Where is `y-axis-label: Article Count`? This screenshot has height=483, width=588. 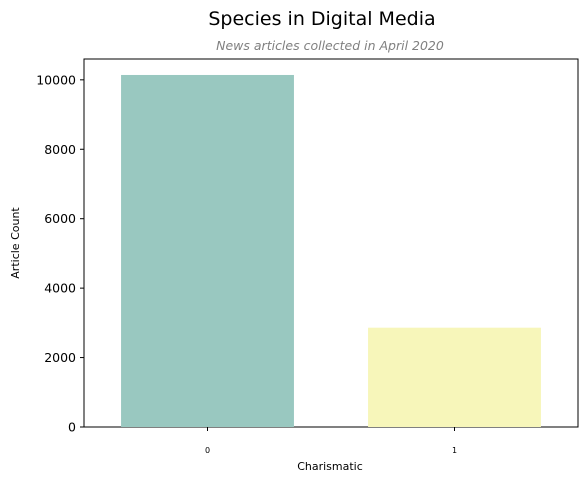
y-axis-label: Article Count is located at coordinates (15, 243).